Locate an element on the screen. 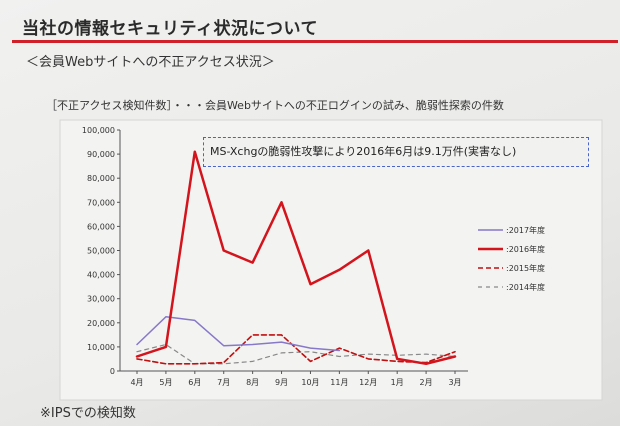  y-tick-label: 100,000 is located at coordinates (98, 130).